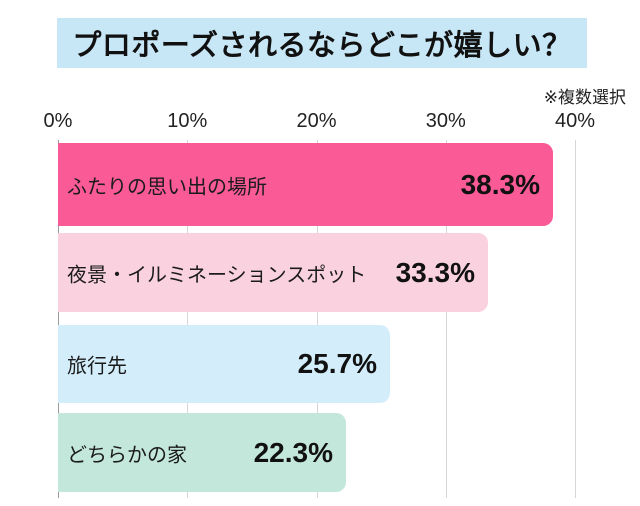 This screenshot has height=506, width=640. Describe the element at coordinates (316, 121) in the screenshot. I see `x-tick-label: 20%` at that location.